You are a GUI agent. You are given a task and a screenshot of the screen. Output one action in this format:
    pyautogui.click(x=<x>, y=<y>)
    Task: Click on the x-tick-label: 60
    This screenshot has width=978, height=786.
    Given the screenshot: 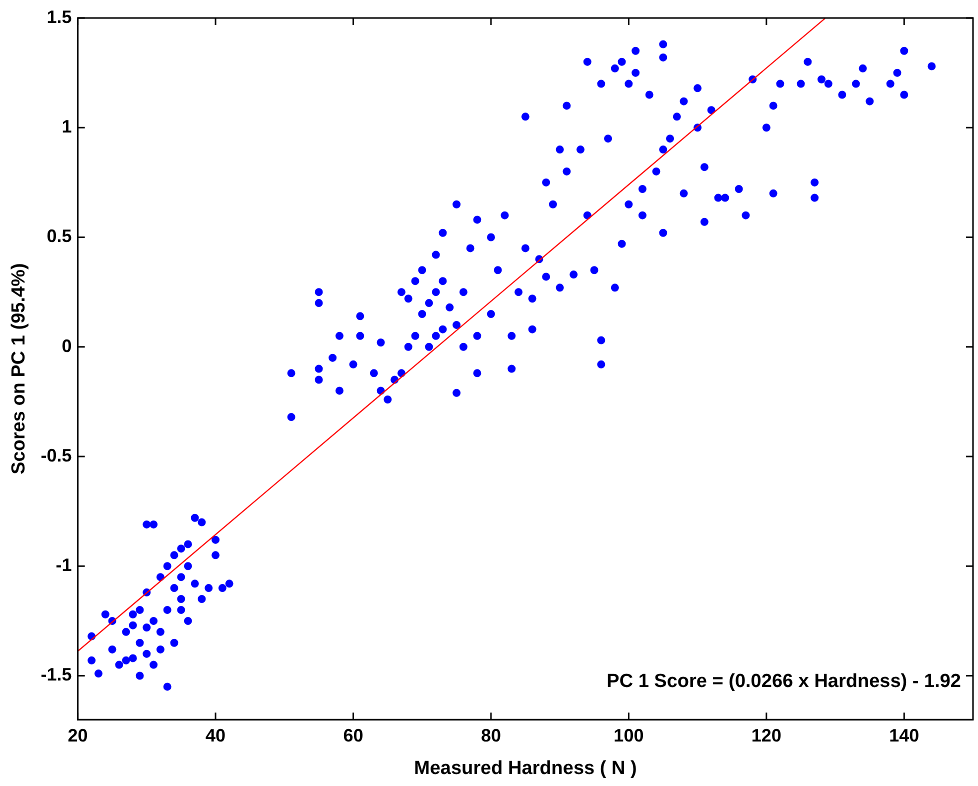 What is the action you would take?
    pyautogui.click(x=353, y=735)
    